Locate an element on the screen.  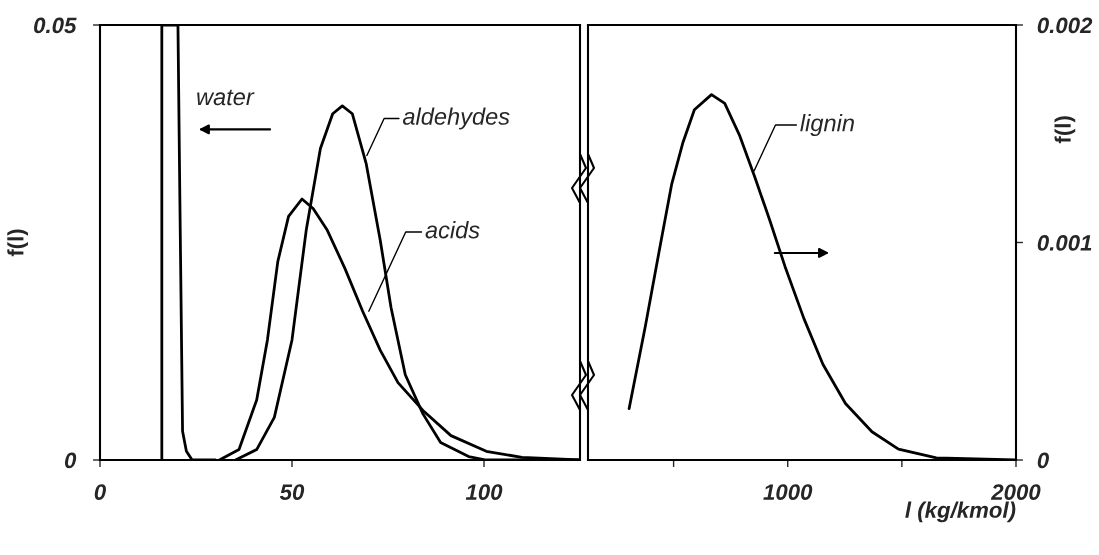
annotation: water is located at coordinates (226, 97).